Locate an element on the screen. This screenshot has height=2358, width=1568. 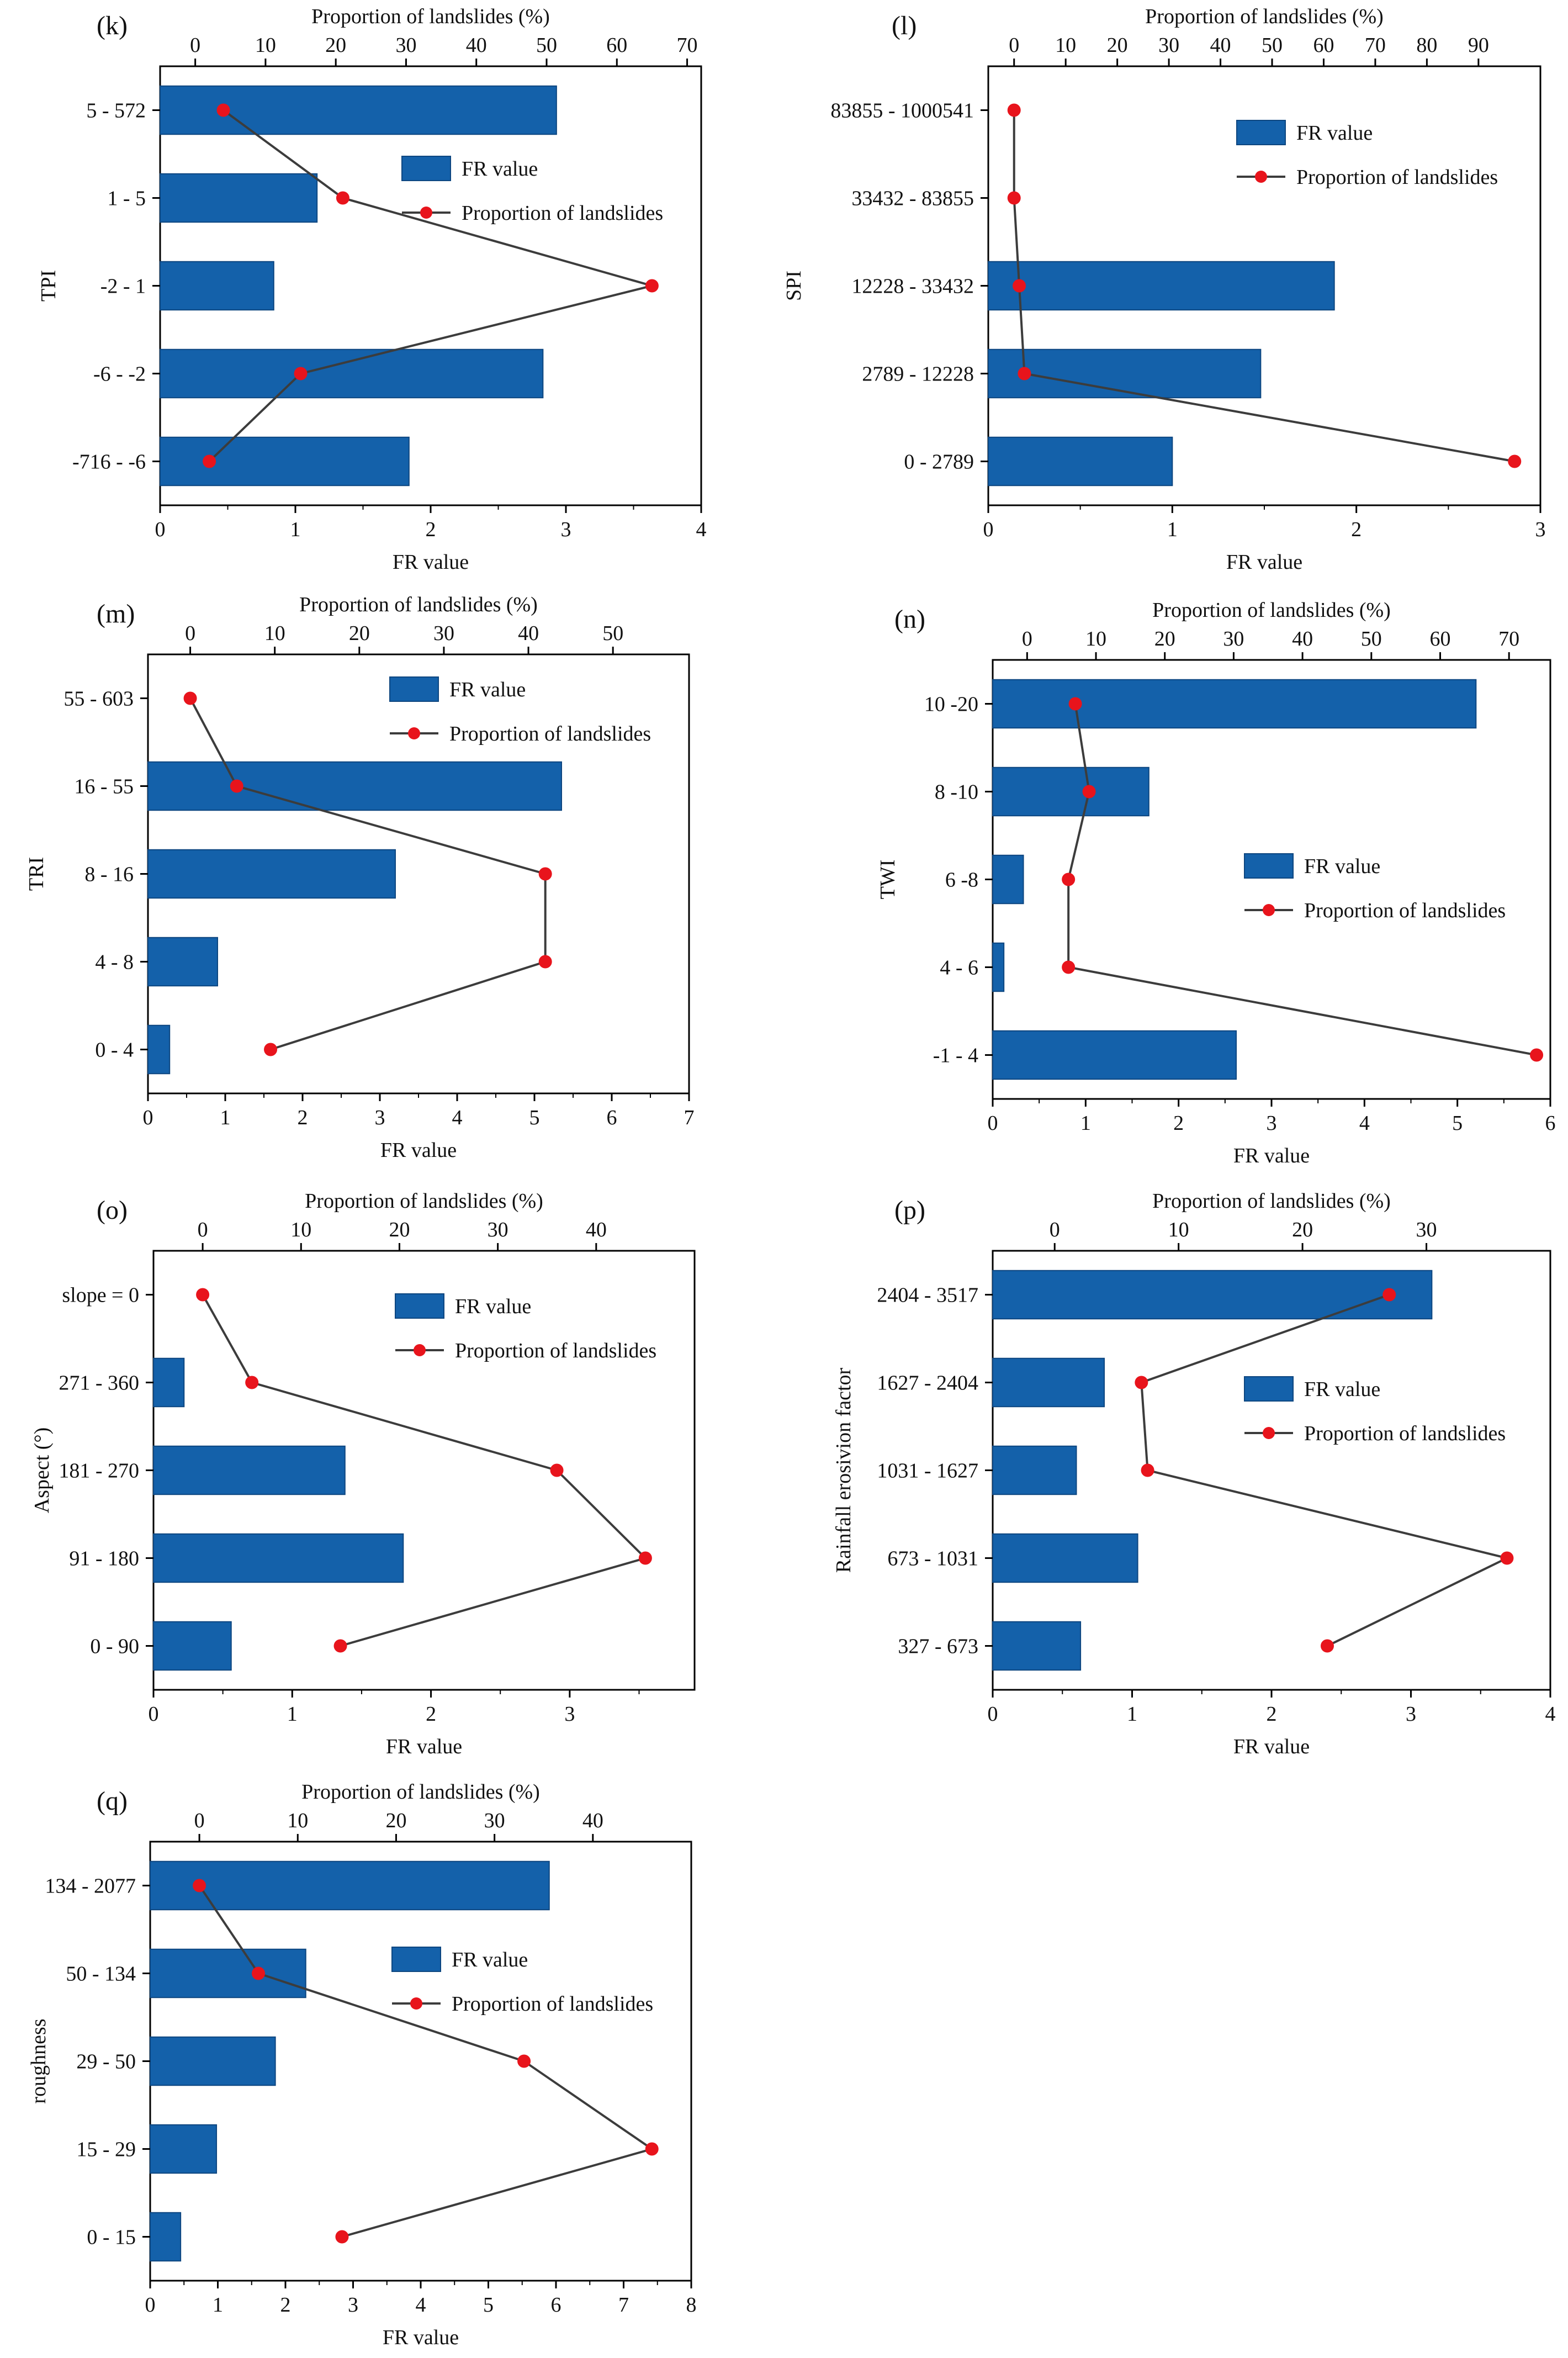
y-tick-label: 83855 - 1000541 is located at coordinates (902, 111).